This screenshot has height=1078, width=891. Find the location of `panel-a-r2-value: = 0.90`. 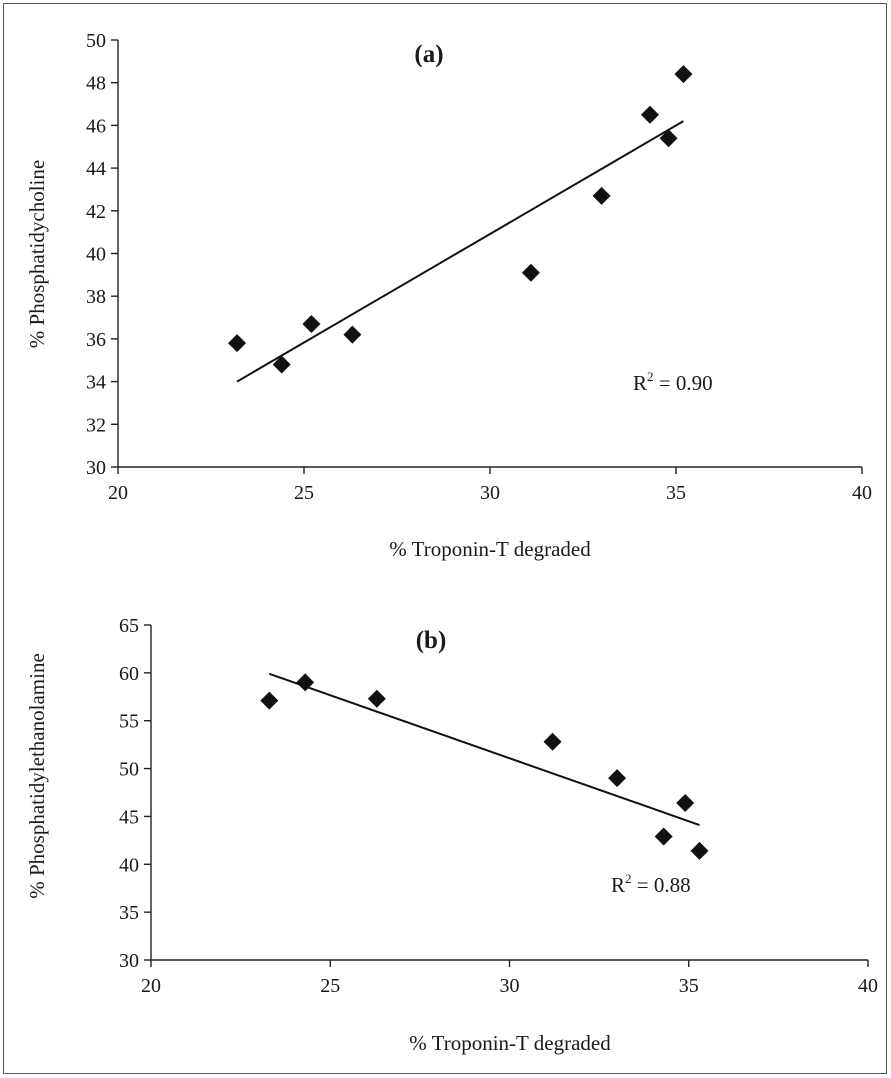

panel-a-r2-value: = 0.90 is located at coordinates (683, 383).